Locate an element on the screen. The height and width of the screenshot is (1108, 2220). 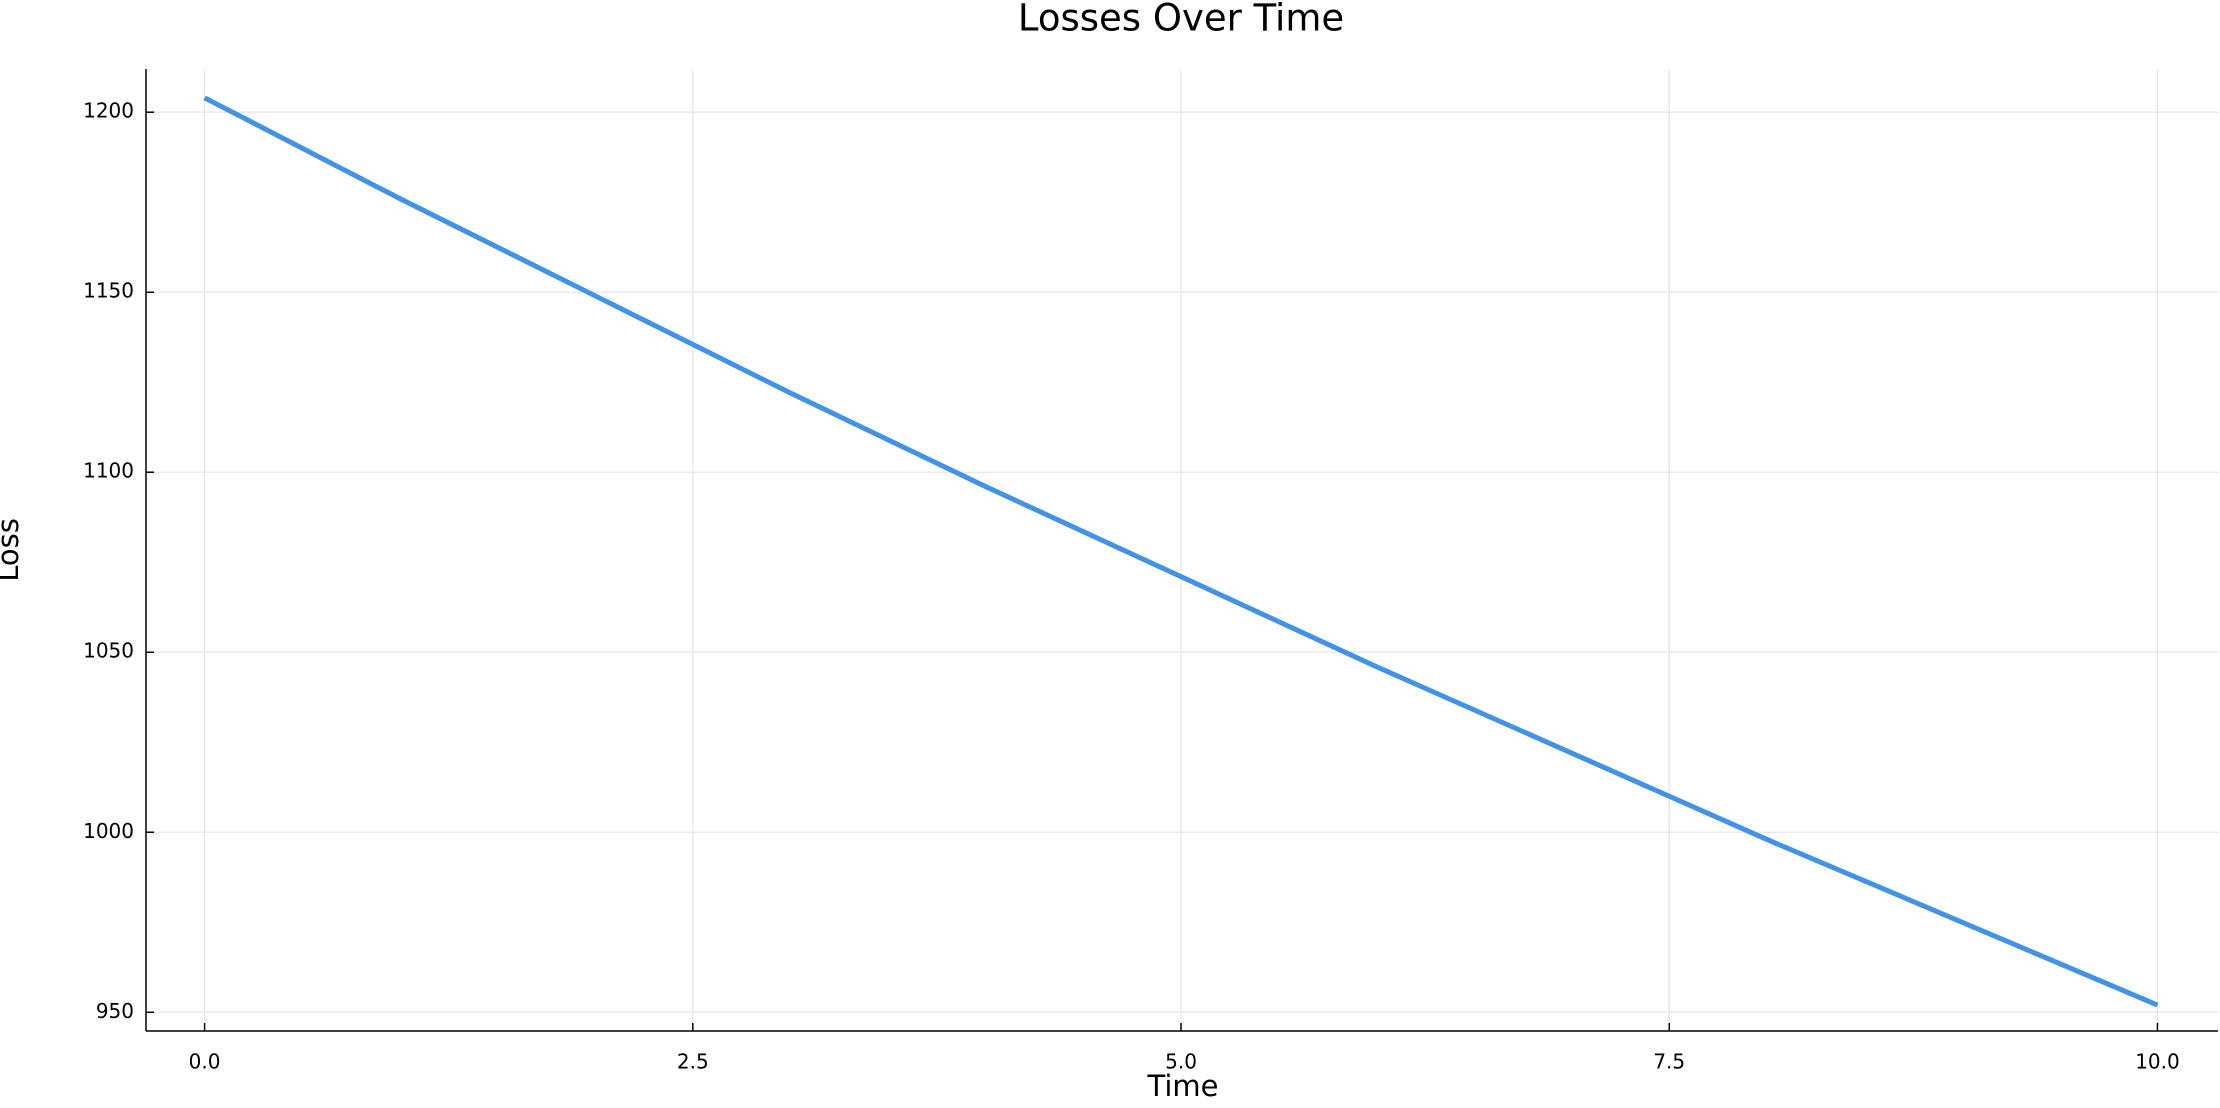
x-axis-label: Time is located at coordinates (1183, 1086).